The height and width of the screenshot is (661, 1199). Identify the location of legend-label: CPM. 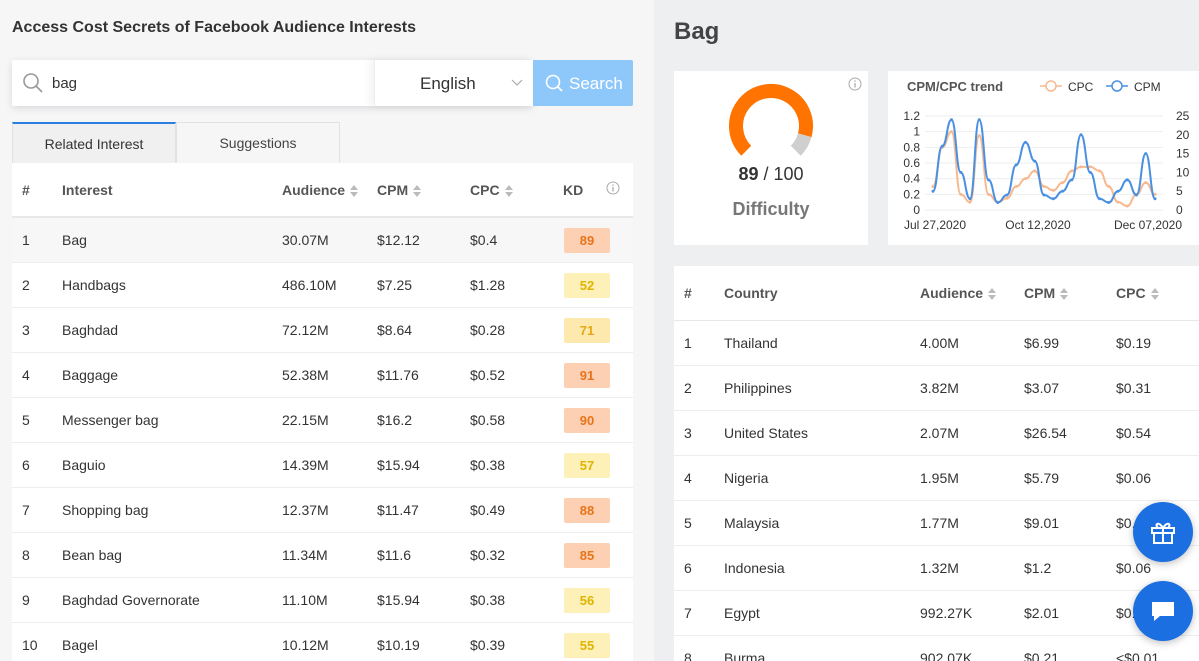
(1147, 87).